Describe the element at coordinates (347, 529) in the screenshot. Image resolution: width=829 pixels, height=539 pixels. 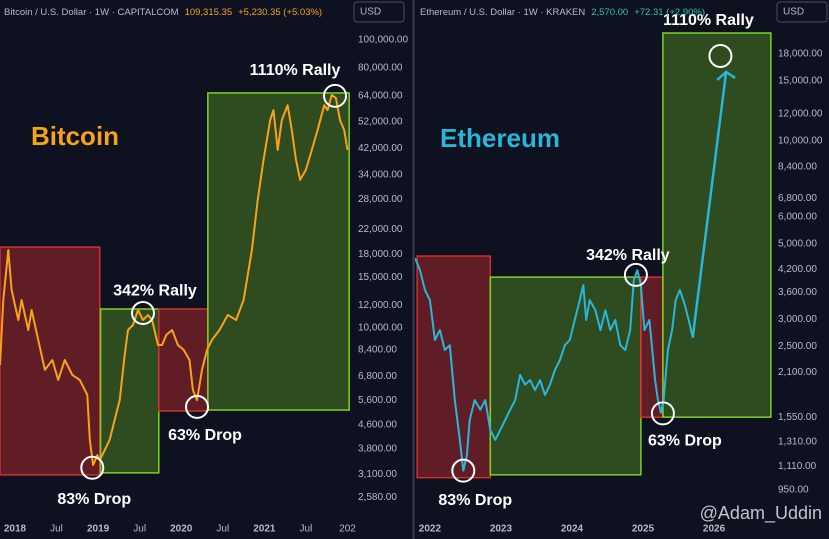
I see `x-tick-label: 202` at that location.